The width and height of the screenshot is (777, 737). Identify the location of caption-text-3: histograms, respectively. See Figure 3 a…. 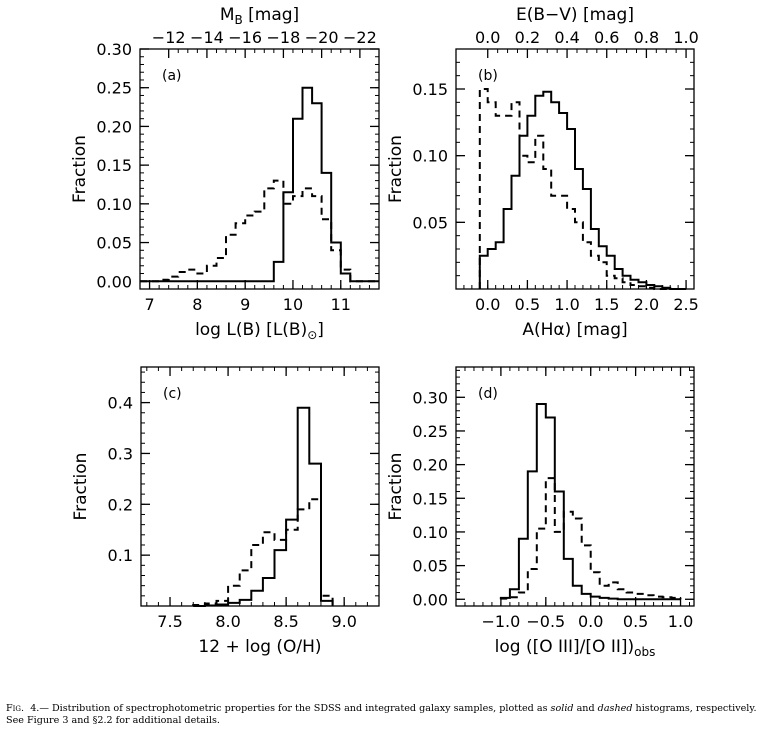
(381, 714).